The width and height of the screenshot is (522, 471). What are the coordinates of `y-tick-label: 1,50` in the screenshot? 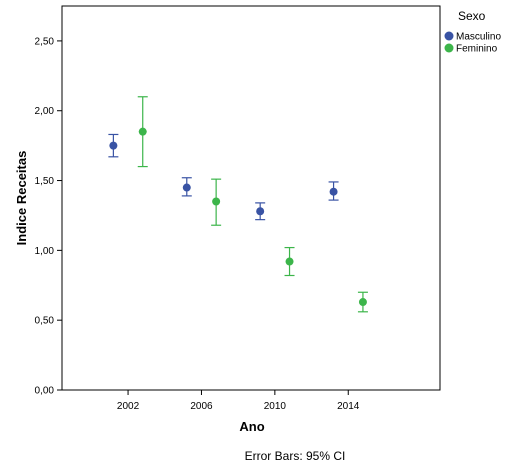 It's located at (45, 181).